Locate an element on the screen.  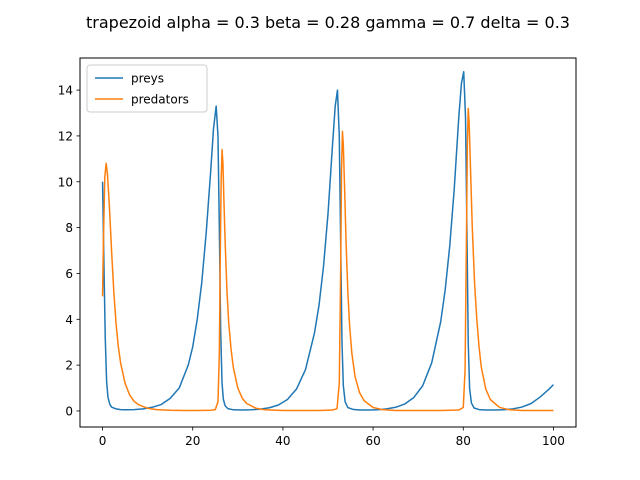
y-tick-label: 10 is located at coordinates (65, 182).